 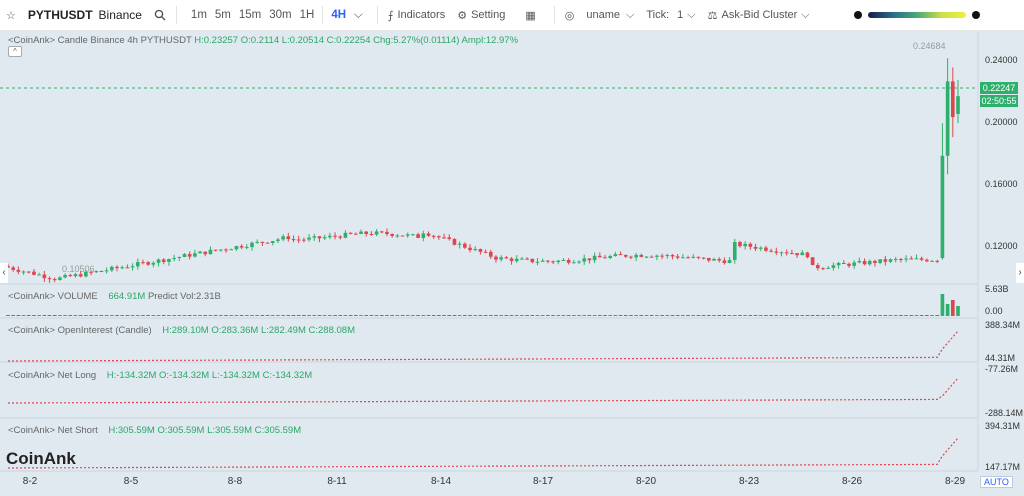 What do you see at coordinates (996, 482) in the screenshot?
I see `auto-scale-button: AUTO` at bounding box center [996, 482].